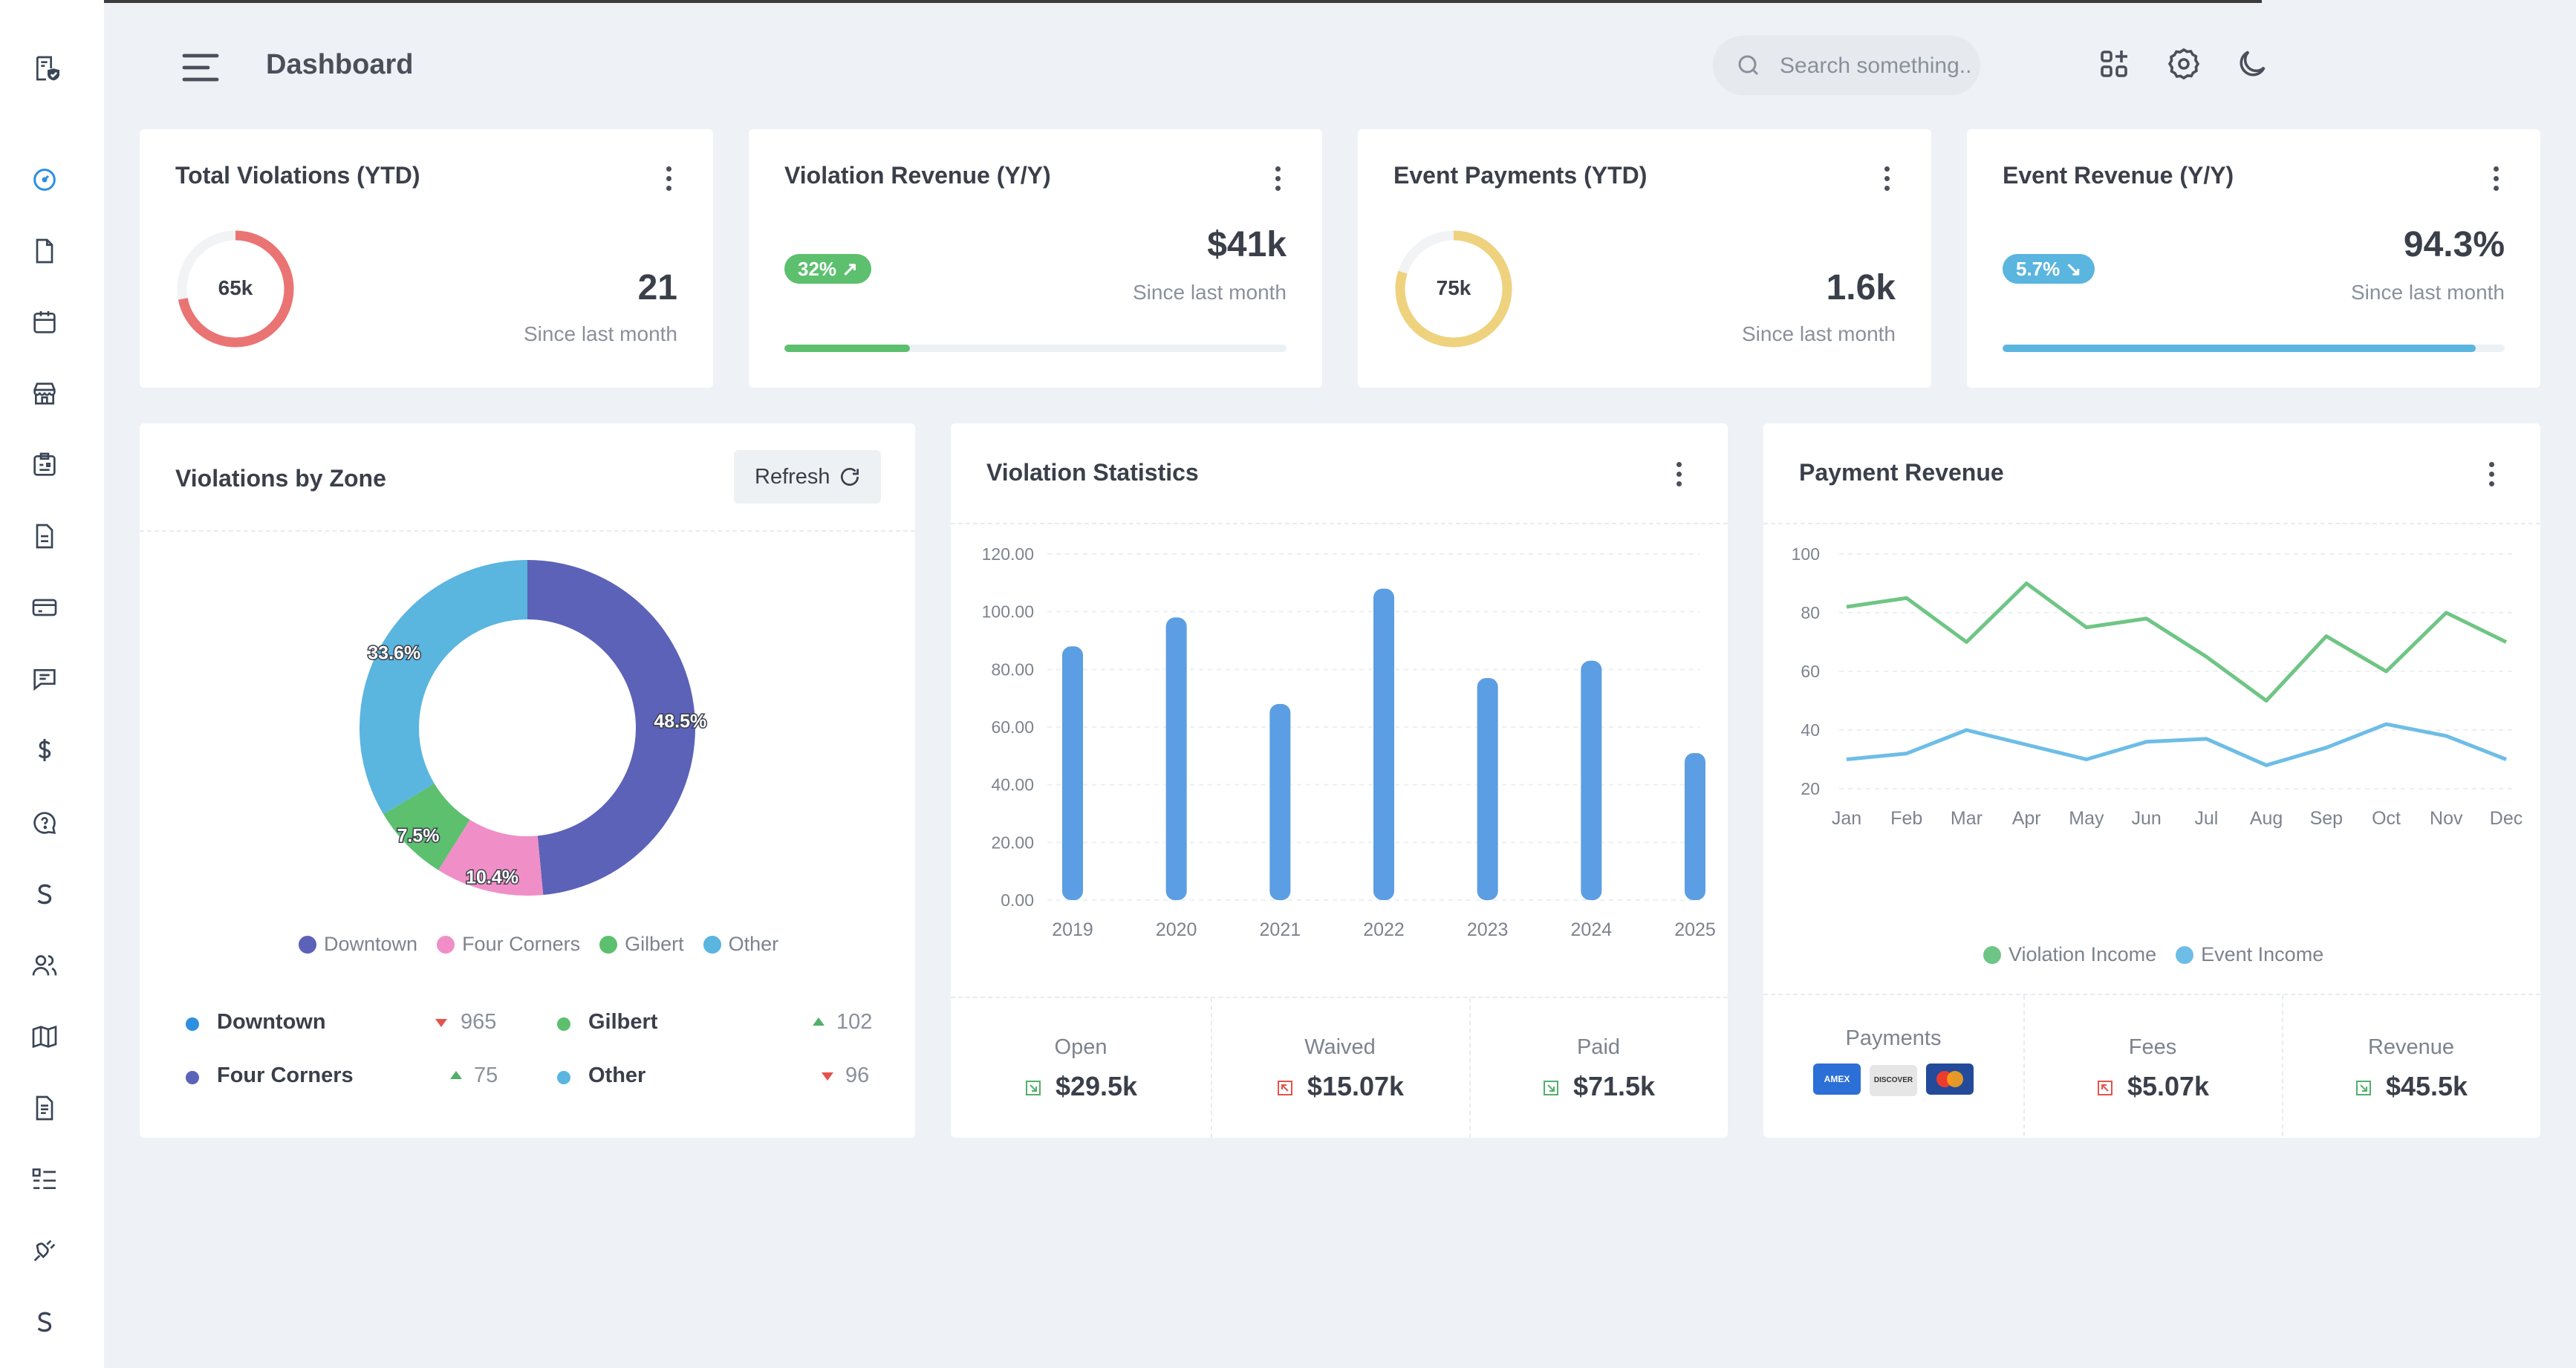  What do you see at coordinates (44, 966) in the screenshot?
I see `users-icon` at bounding box center [44, 966].